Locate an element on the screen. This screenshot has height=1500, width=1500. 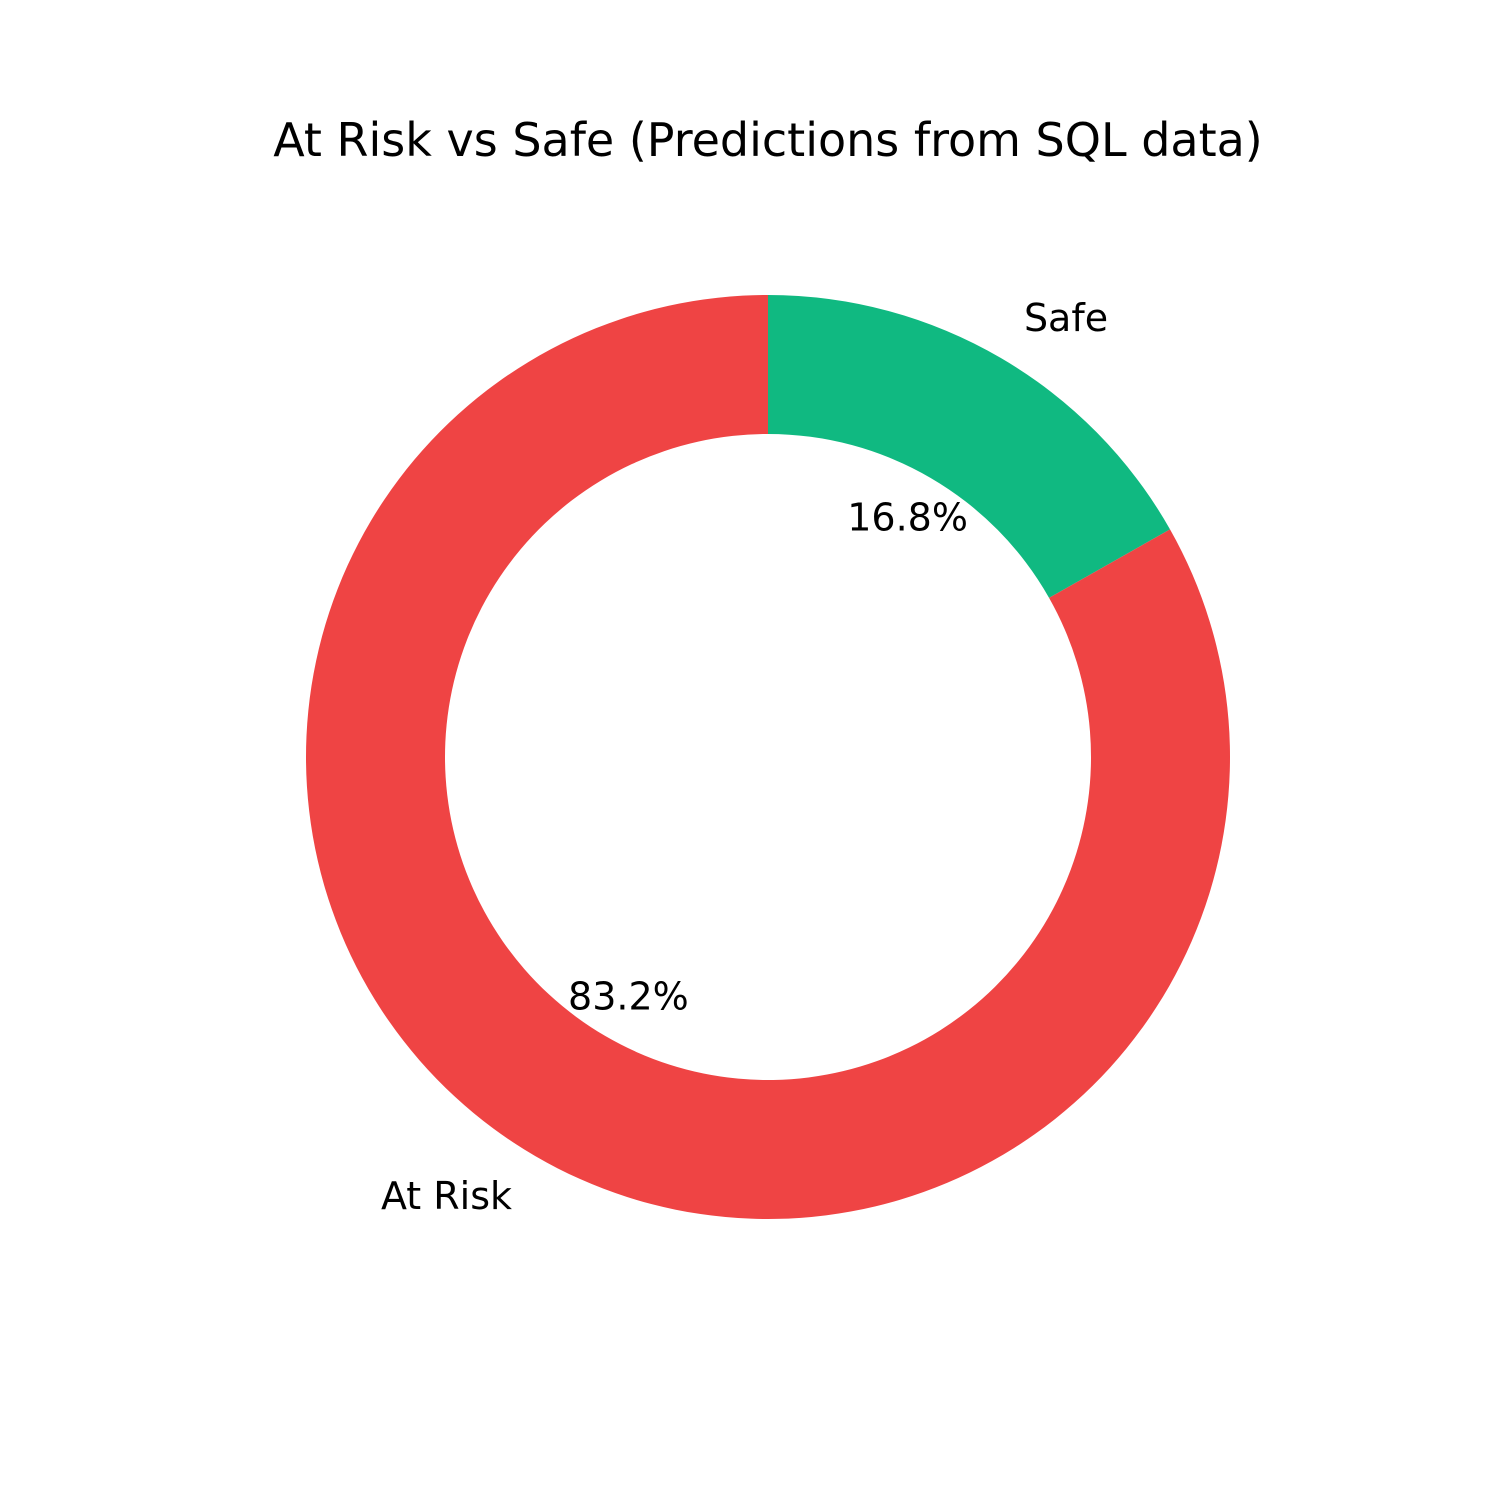
percent-label-at-risk: 83.2% is located at coordinates (628, 996).